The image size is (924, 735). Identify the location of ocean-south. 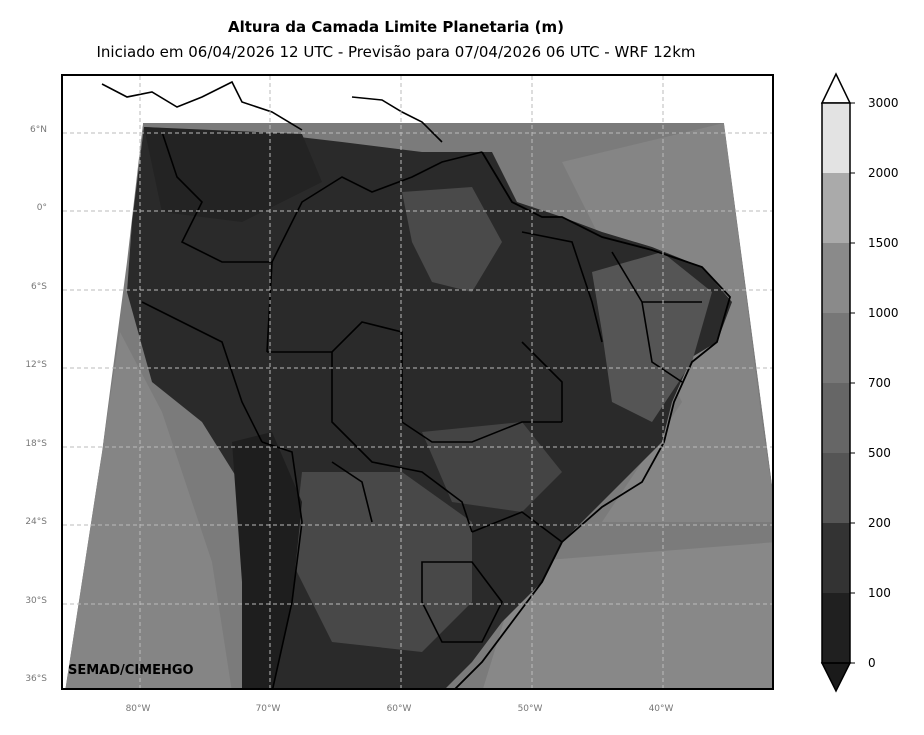
(627, 615).